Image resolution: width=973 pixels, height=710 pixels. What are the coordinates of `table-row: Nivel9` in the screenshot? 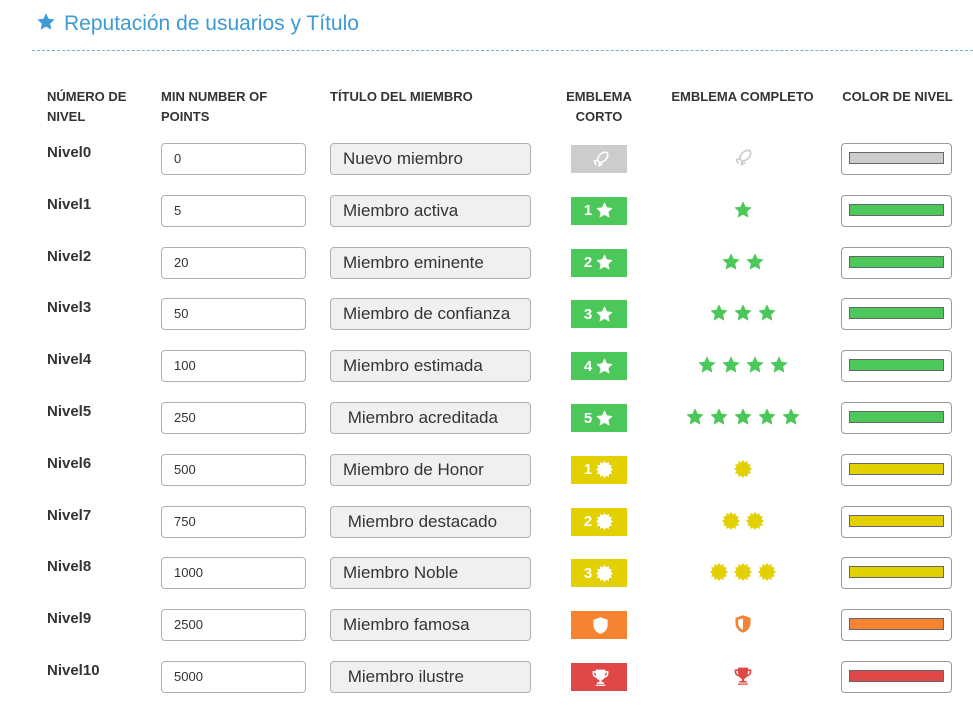 It's located at (486, 626).